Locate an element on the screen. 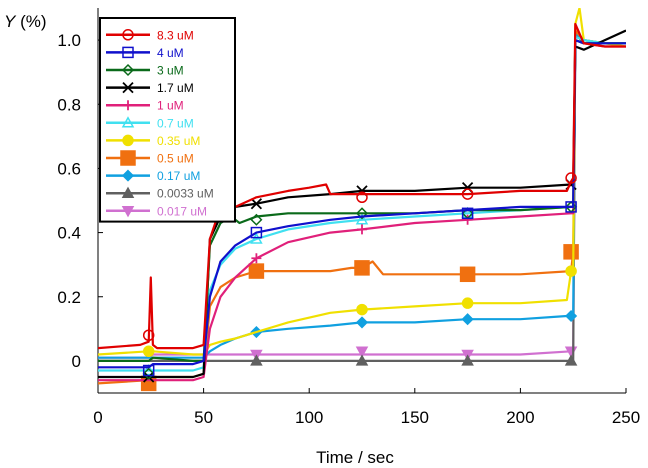 The image size is (648, 468). legend-label: 0.017 uM is located at coordinates (182, 211).